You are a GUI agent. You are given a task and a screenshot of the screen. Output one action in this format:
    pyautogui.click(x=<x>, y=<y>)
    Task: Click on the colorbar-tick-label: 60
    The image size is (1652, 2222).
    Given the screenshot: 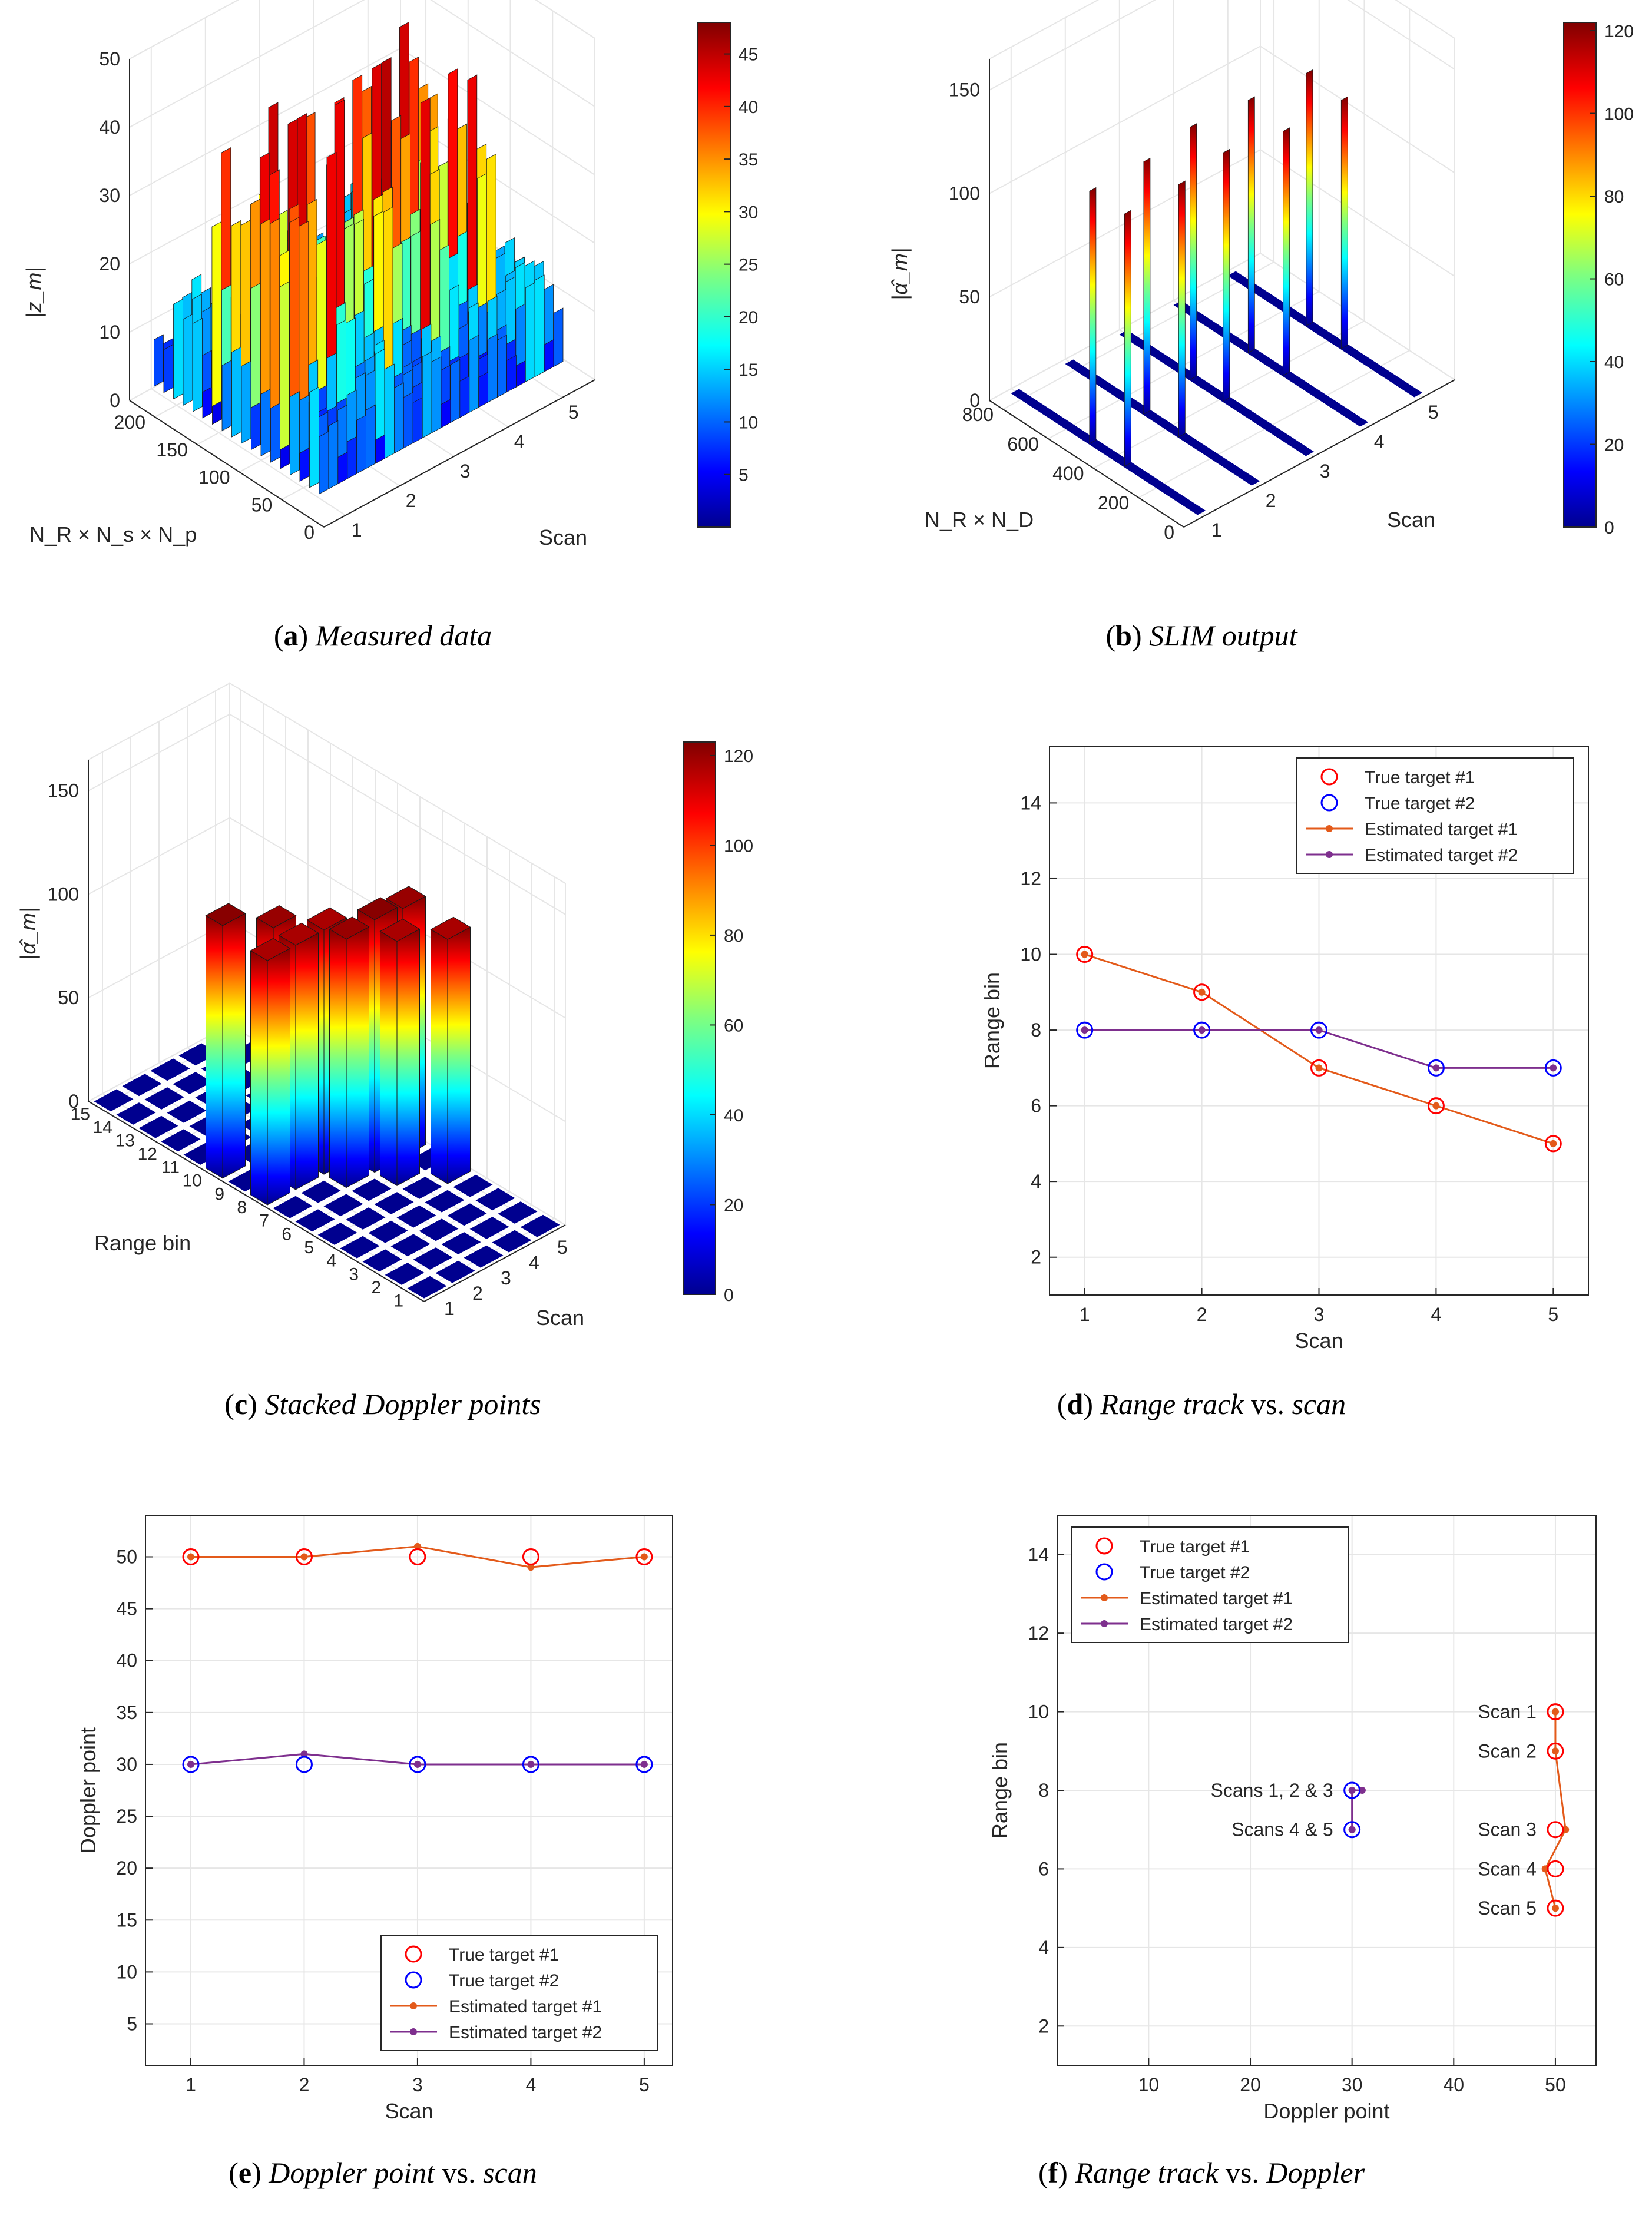 What is the action you would take?
    pyautogui.click(x=1614, y=280)
    